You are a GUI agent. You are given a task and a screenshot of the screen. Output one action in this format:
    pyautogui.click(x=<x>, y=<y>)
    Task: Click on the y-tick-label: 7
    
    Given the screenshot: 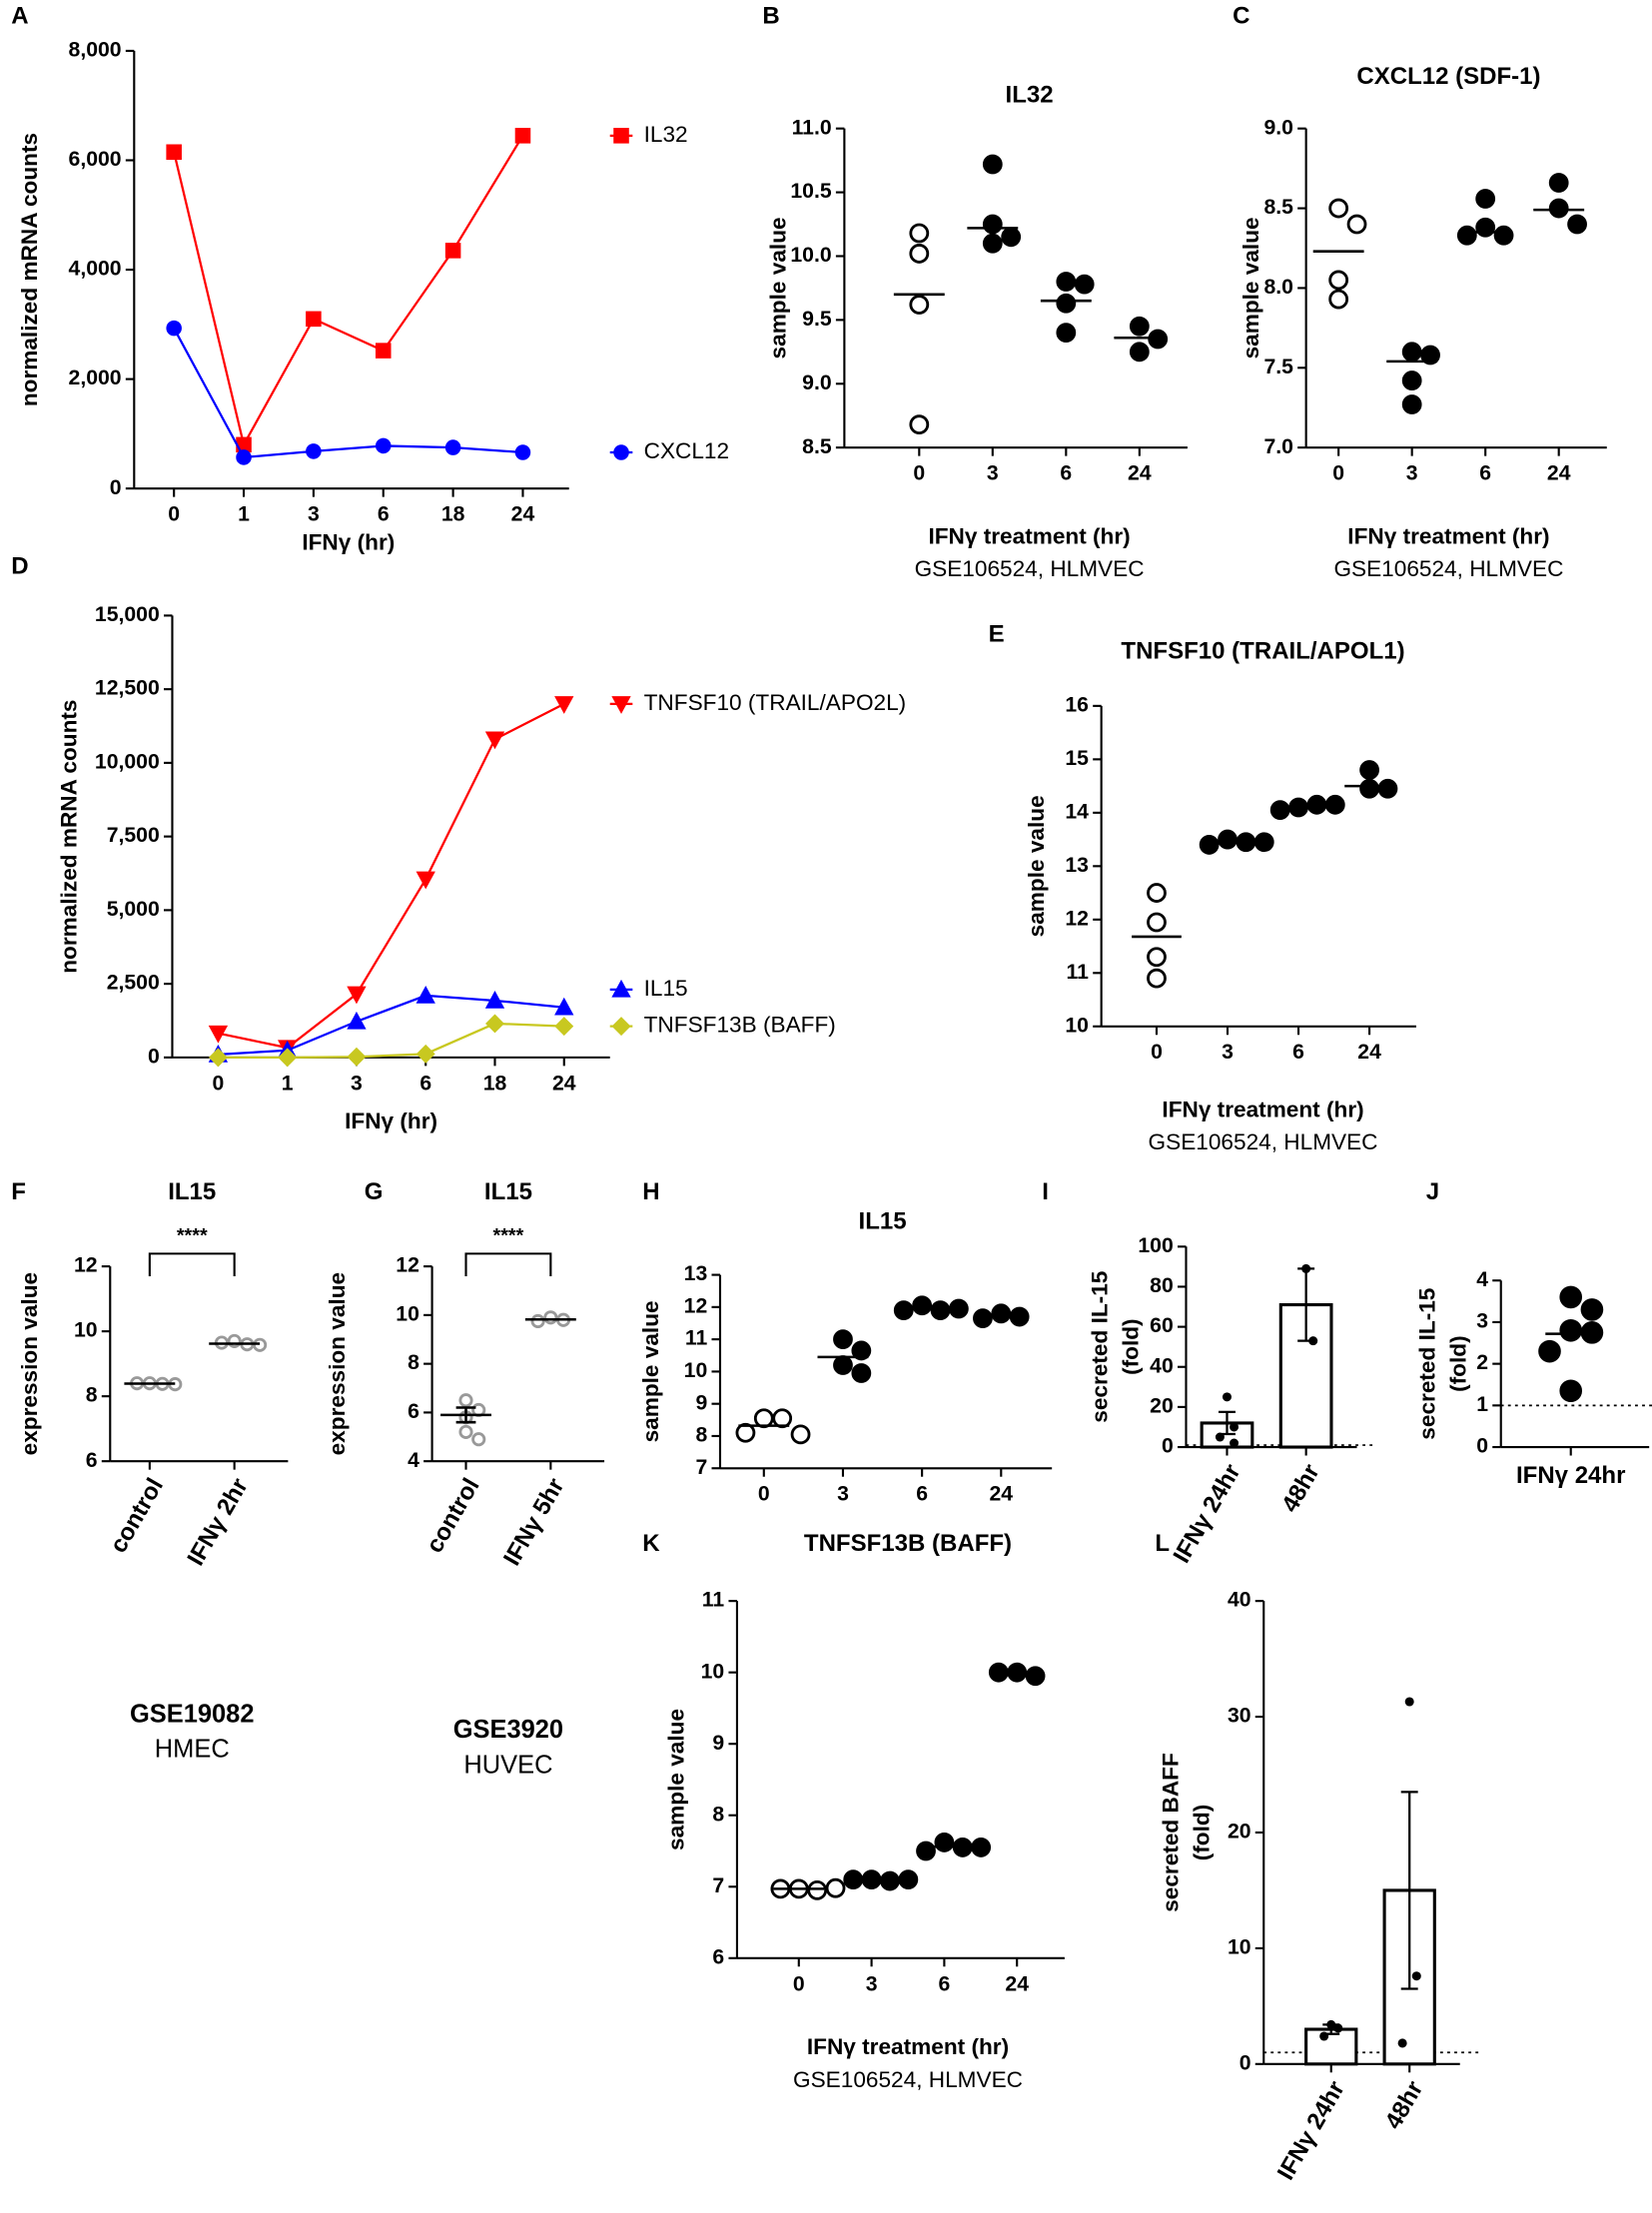 What is the action you would take?
    pyautogui.click(x=701, y=1468)
    